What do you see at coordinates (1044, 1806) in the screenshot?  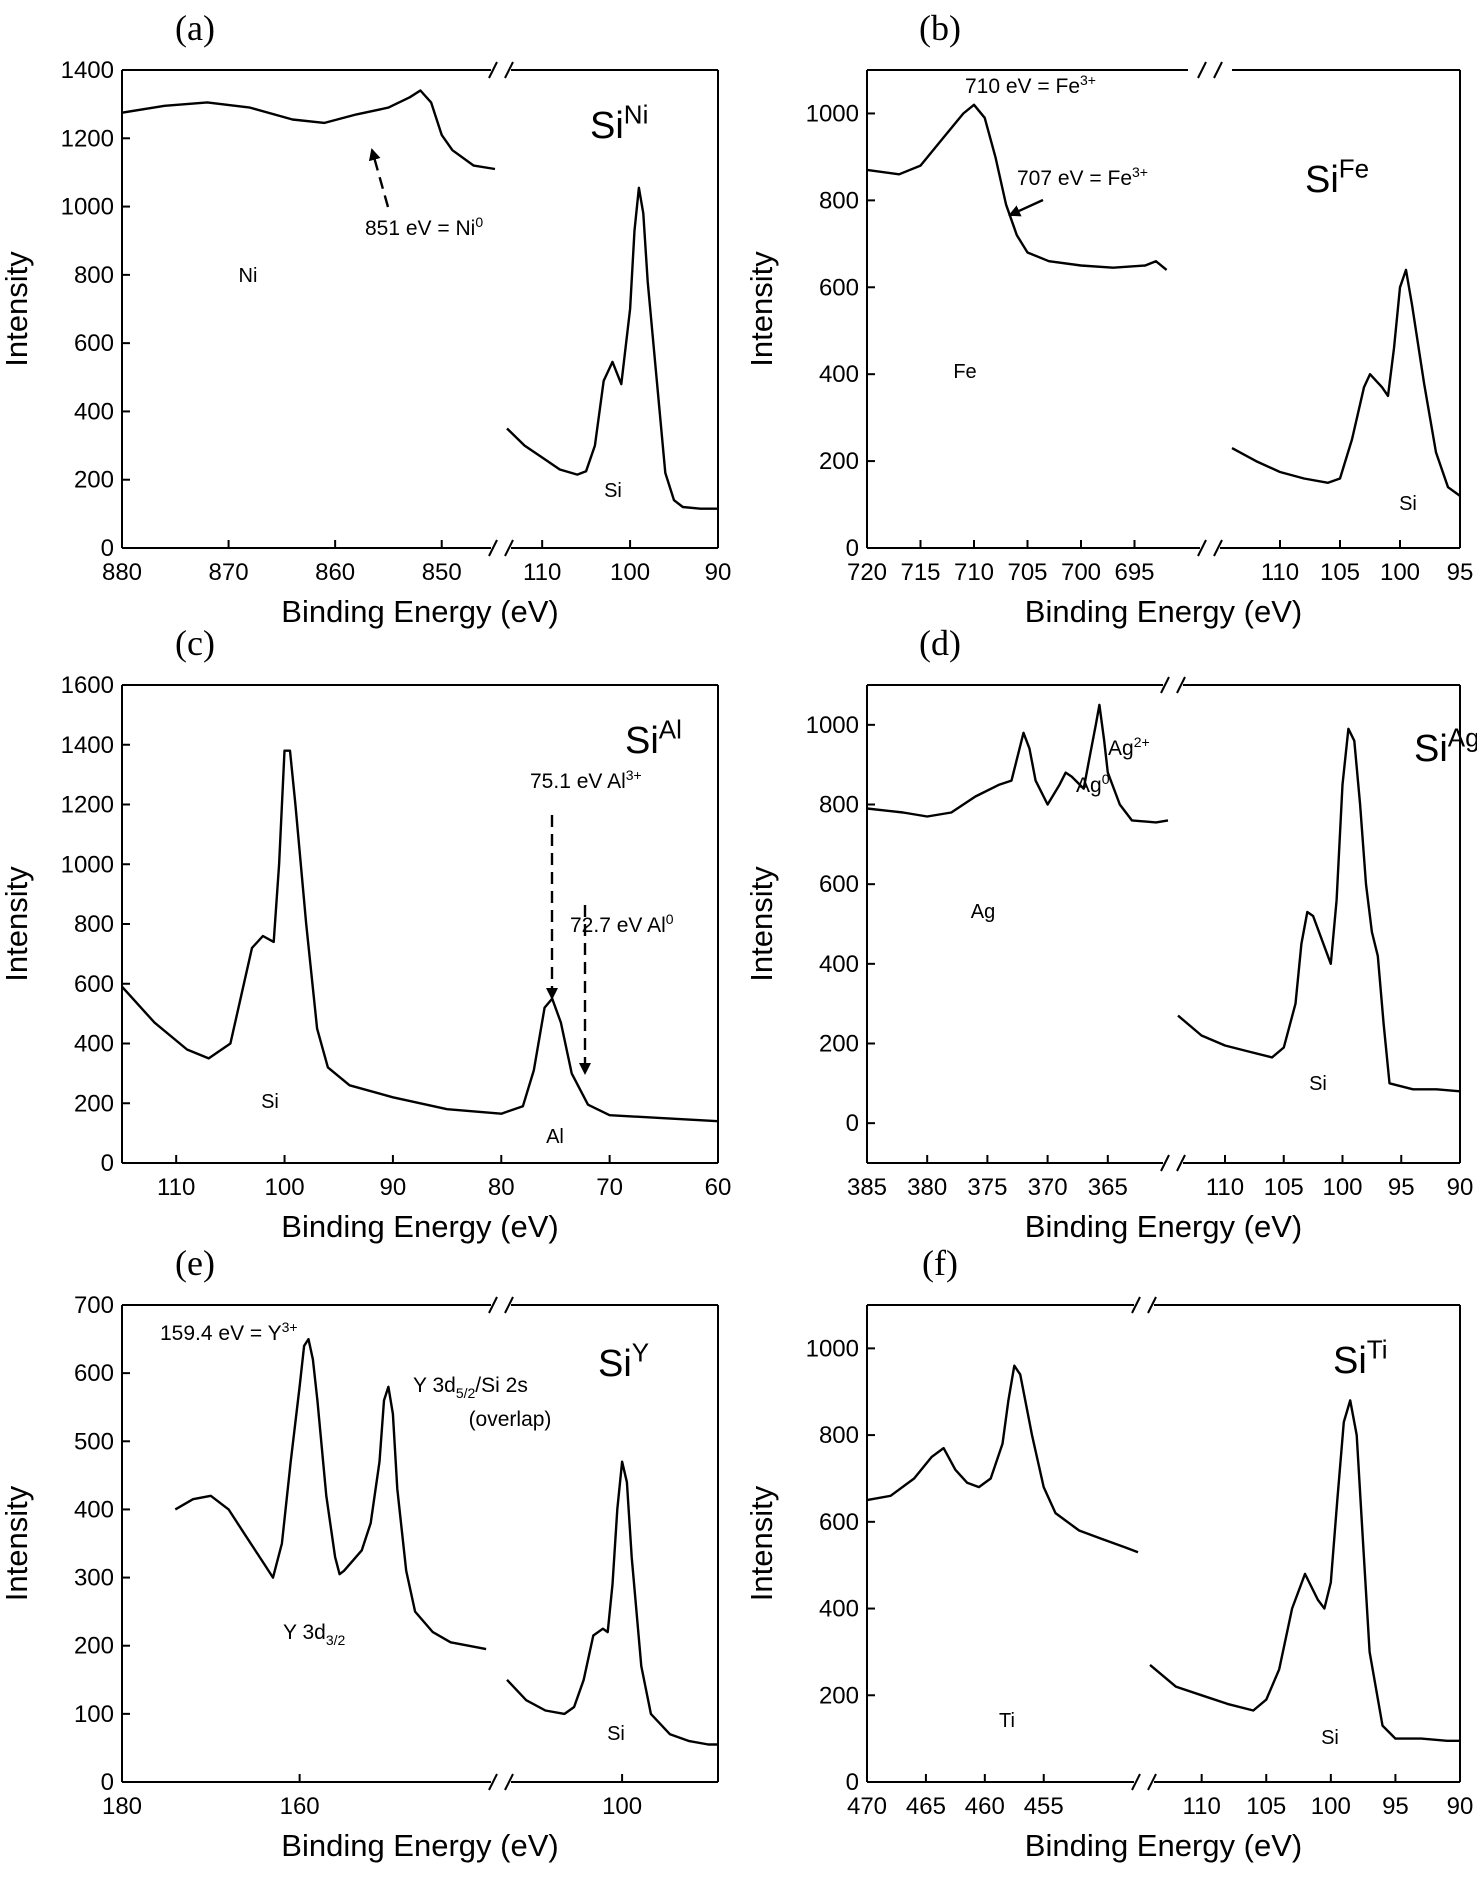 I see `x-tick-label: 455` at bounding box center [1044, 1806].